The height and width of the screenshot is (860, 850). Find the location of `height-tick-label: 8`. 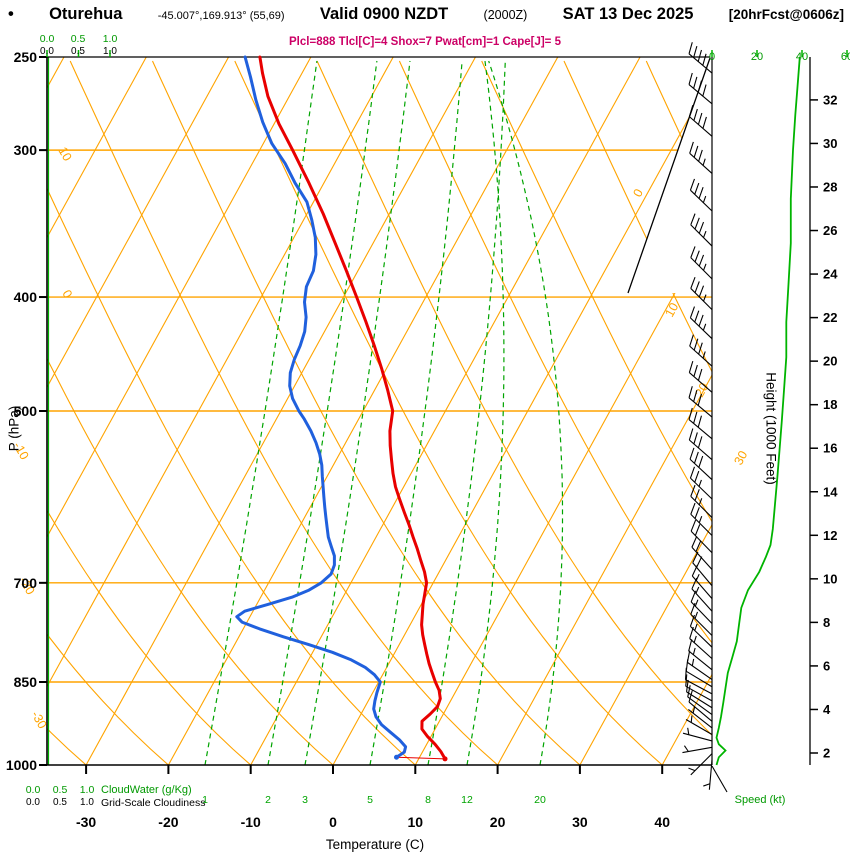

height-tick-label: 8 is located at coordinates (826, 622).